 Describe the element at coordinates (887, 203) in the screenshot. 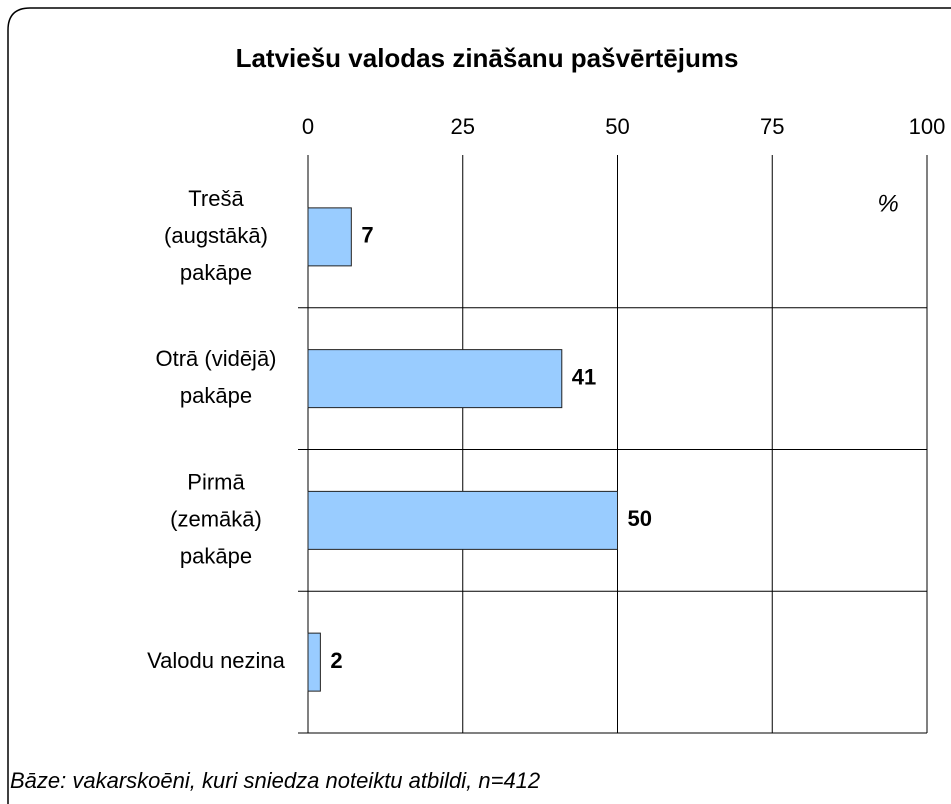

I see `unit-annotation: %` at that location.